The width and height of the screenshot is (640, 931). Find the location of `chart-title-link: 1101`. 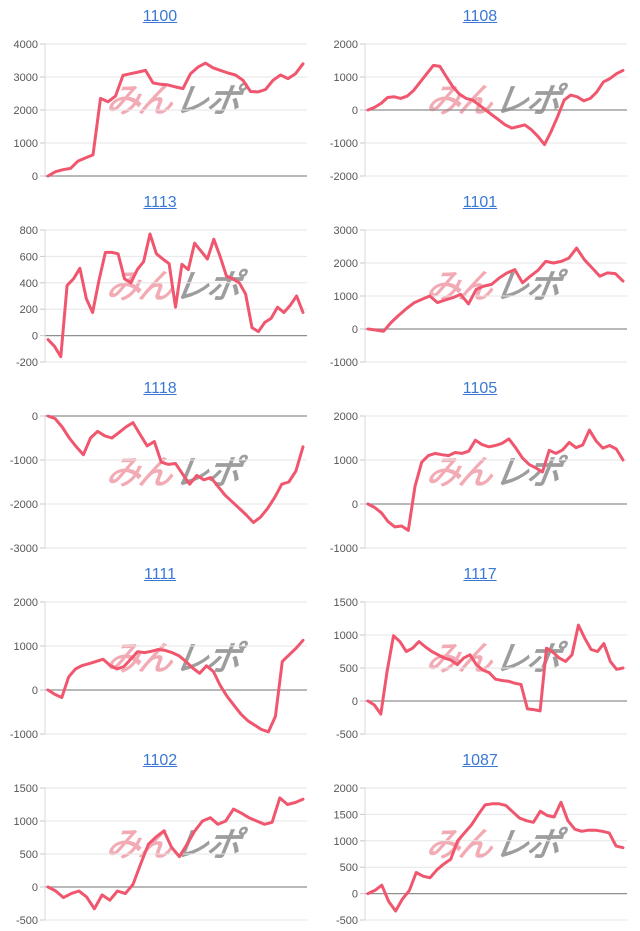

chart-title-link: 1101 is located at coordinates (480, 202).